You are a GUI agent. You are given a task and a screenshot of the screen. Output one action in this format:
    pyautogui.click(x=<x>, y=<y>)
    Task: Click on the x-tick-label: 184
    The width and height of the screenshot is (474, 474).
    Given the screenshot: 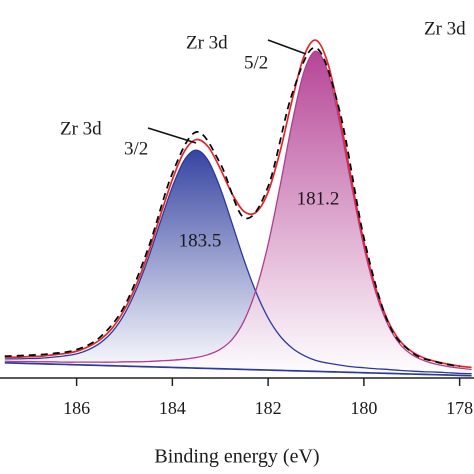 What is the action you would take?
    pyautogui.click(x=172, y=408)
    